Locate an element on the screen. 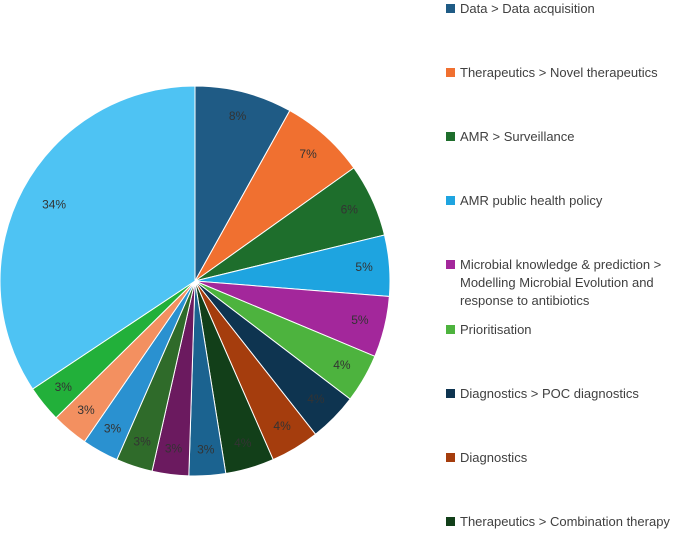 Image resolution: width=685 pixels, height=546 pixels. legend-item: AMR > Surveillance is located at coordinates (565, 137).